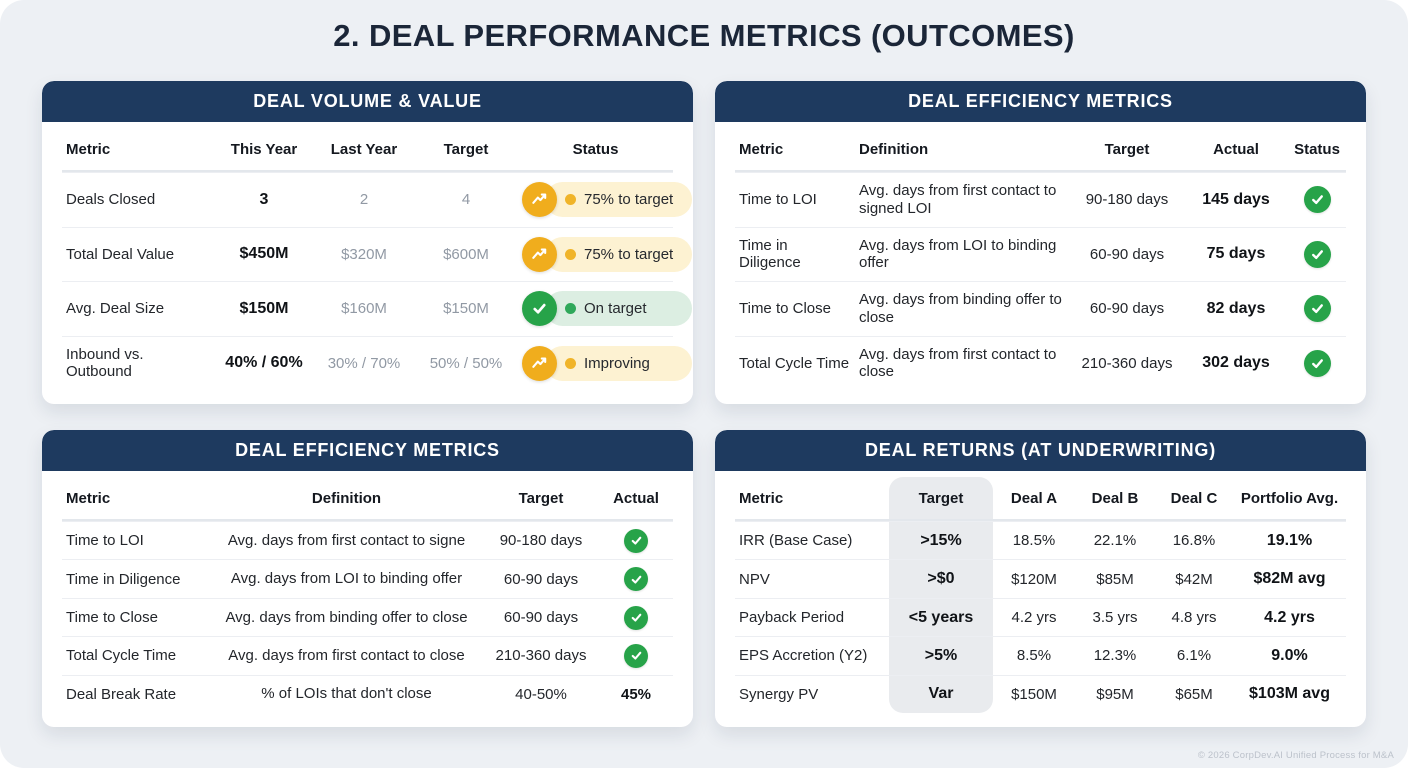 This screenshot has width=1408, height=768. I want to click on table-cell: 210-360 days, so click(1127, 363).